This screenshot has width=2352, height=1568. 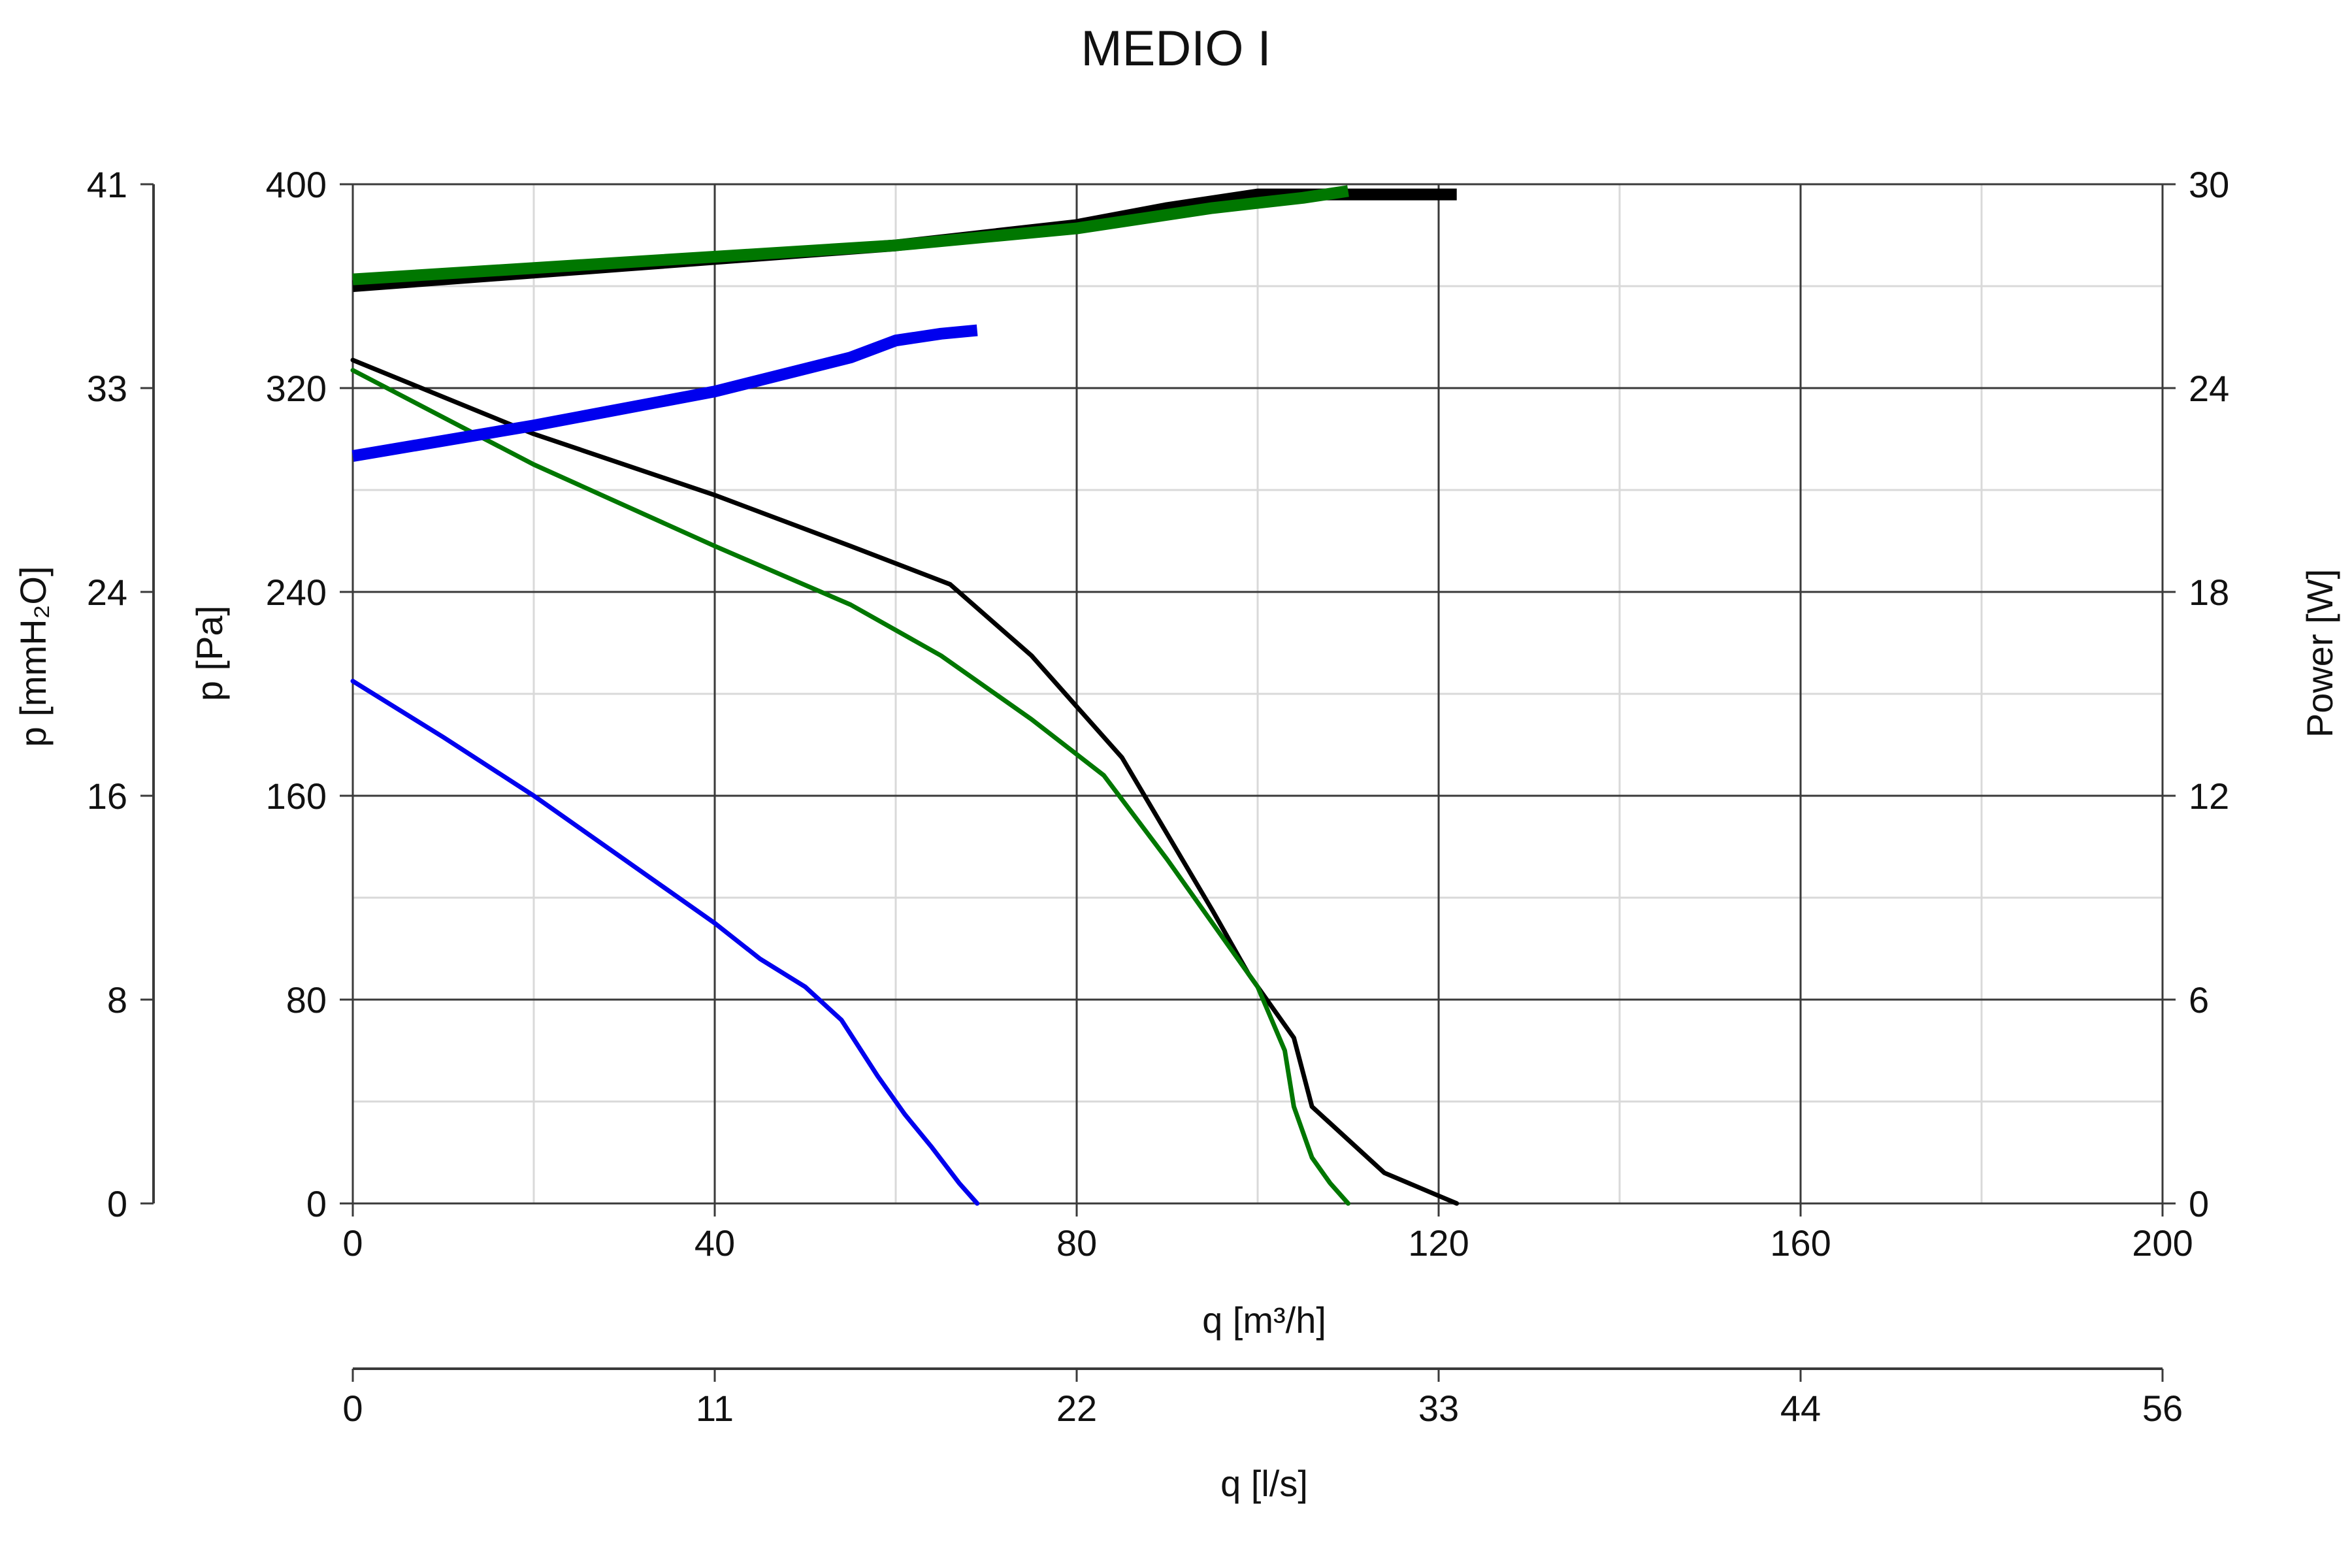 I want to click on y-outer-tick-label: 16, so click(x=107, y=796).